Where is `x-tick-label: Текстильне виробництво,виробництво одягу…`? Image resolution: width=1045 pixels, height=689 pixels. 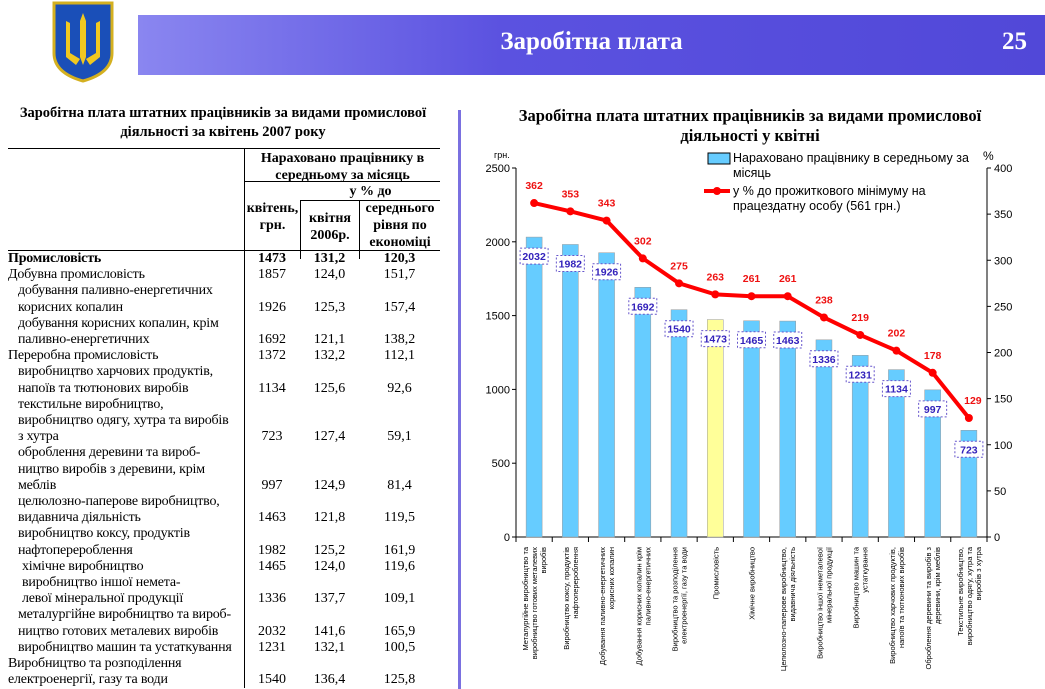 x-tick-label: Текстильне виробництво,виробництво одягу… is located at coordinates (969, 595).